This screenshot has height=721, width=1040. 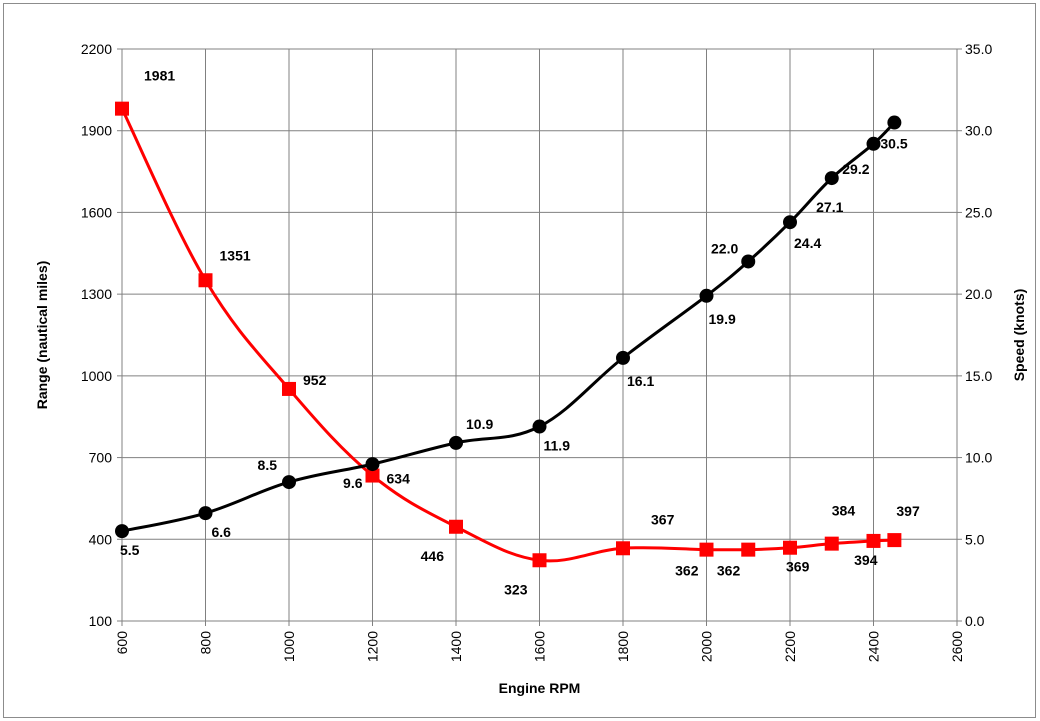 I want to click on speed-data-label: 29.2, so click(x=855, y=169).